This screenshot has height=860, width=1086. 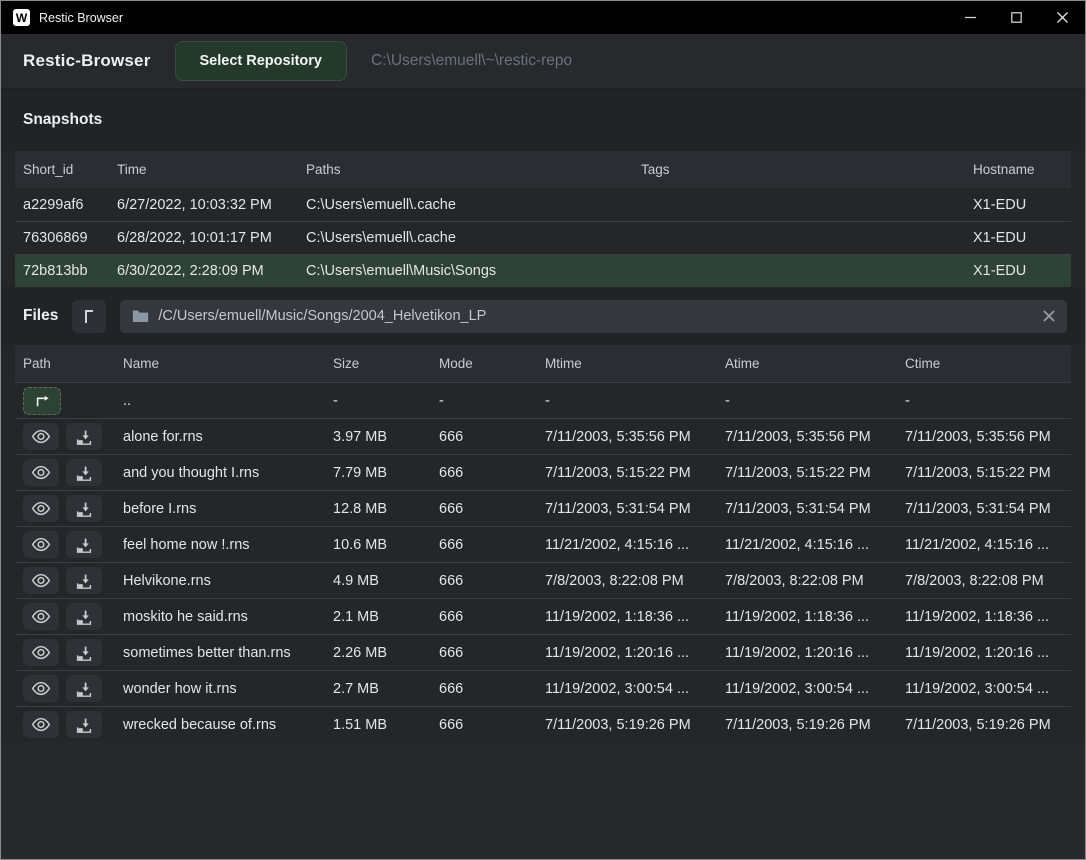 What do you see at coordinates (1062, 17) in the screenshot?
I see `close-button` at bounding box center [1062, 17].